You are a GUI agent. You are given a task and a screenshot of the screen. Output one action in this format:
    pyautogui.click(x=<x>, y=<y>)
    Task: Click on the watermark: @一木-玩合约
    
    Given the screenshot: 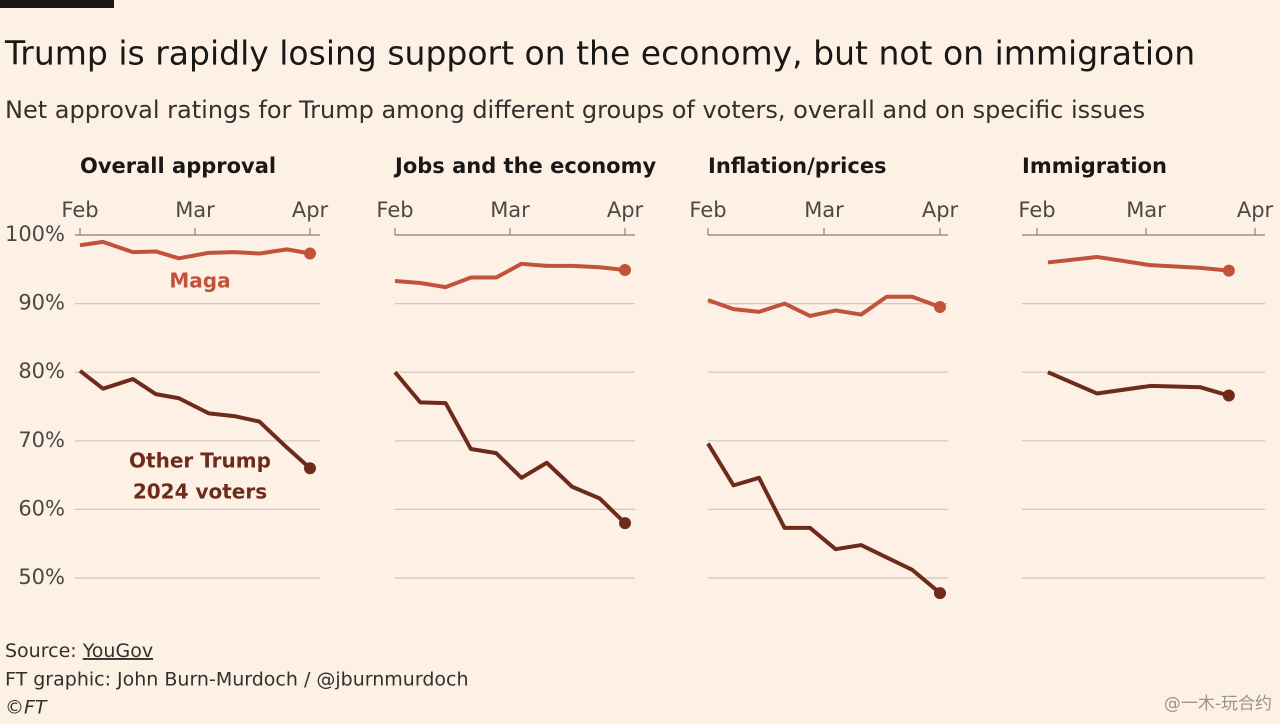 What is the action you would take?
    pyautogui.click(x=1218, y=704)
    